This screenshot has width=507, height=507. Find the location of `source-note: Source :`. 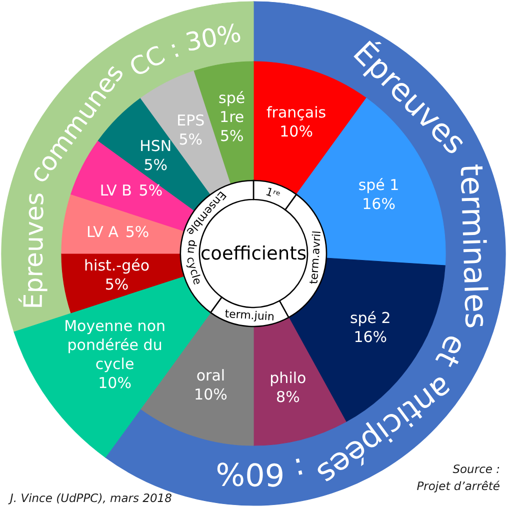

source-note: Source : is located at coordinates (476, 469).